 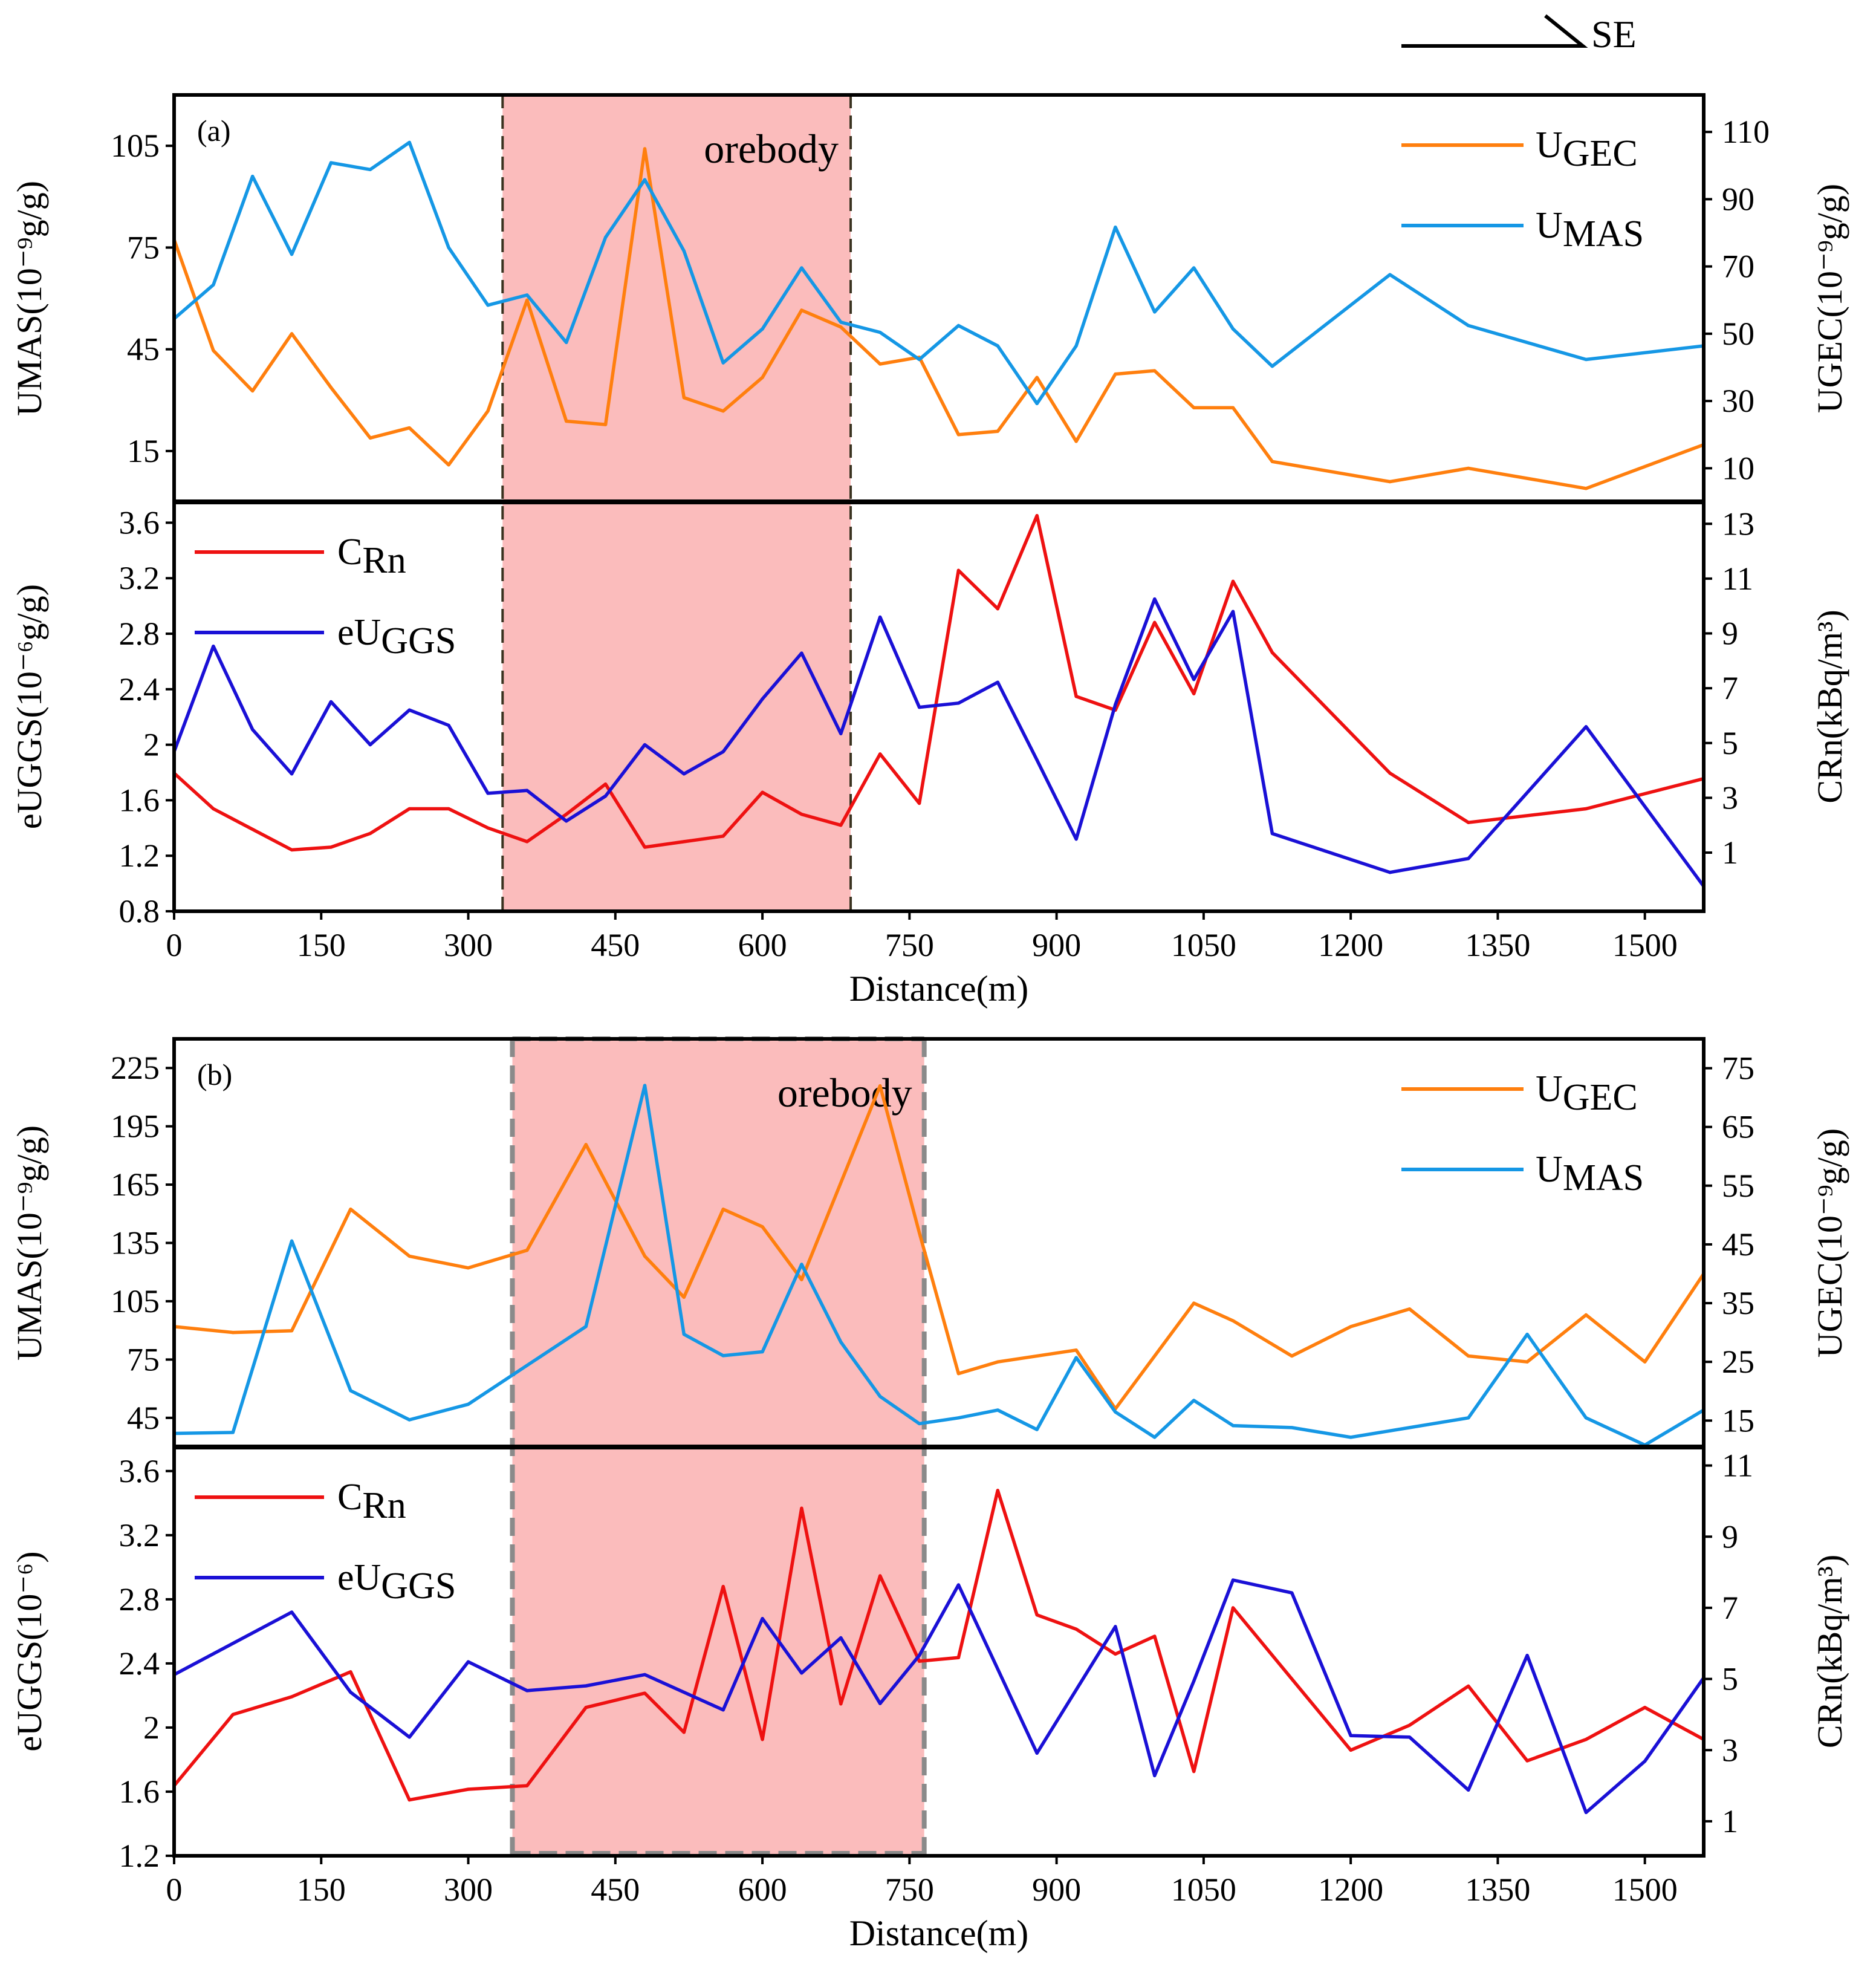 What do you see at coordinates (909, 945) in the screenshot?
I see `x-tick-label: 750` at bounding box center [909, 945].